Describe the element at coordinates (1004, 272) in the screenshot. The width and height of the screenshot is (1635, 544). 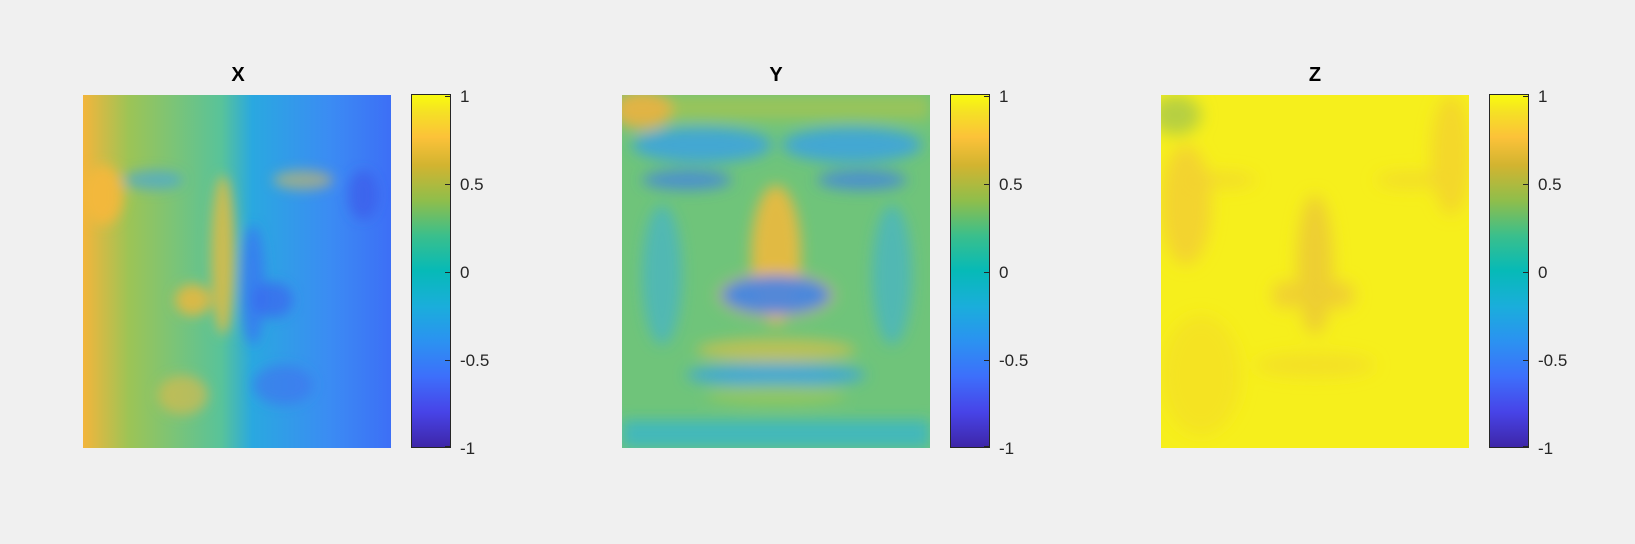
I see `colorbar-y-label: 0` at that location.